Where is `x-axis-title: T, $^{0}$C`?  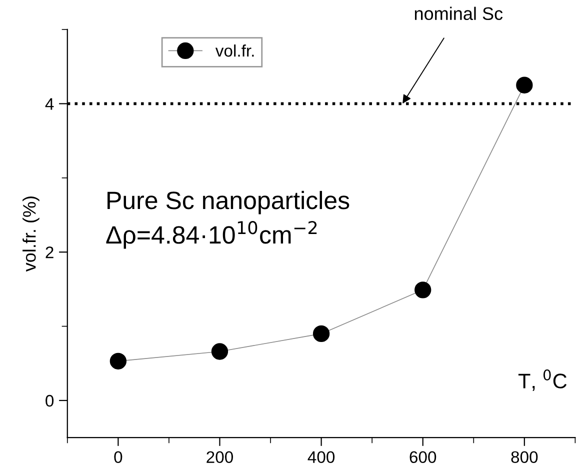
x-axis-title: T, $^{0}$C is located at coordinates (542, 380).